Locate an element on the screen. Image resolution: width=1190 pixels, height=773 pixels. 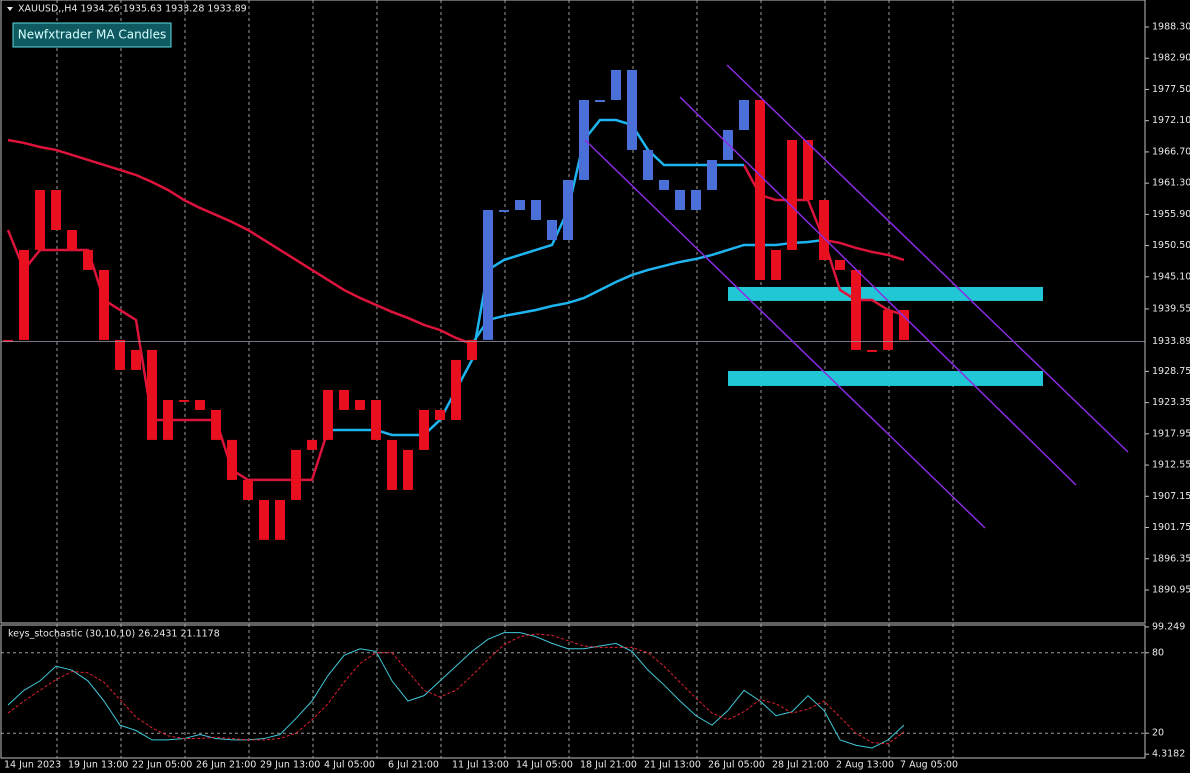
y-tick-label: 1977.50 is located at coordinates (1171, 89).